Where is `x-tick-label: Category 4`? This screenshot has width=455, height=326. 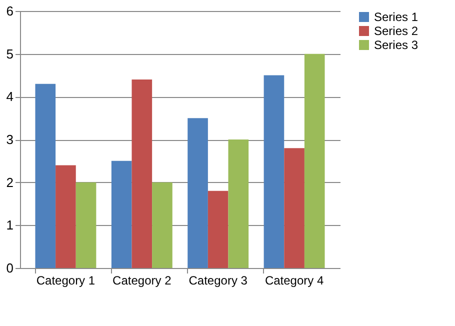 x-tick-label: Category 4 is located at coordinates (294, 281).